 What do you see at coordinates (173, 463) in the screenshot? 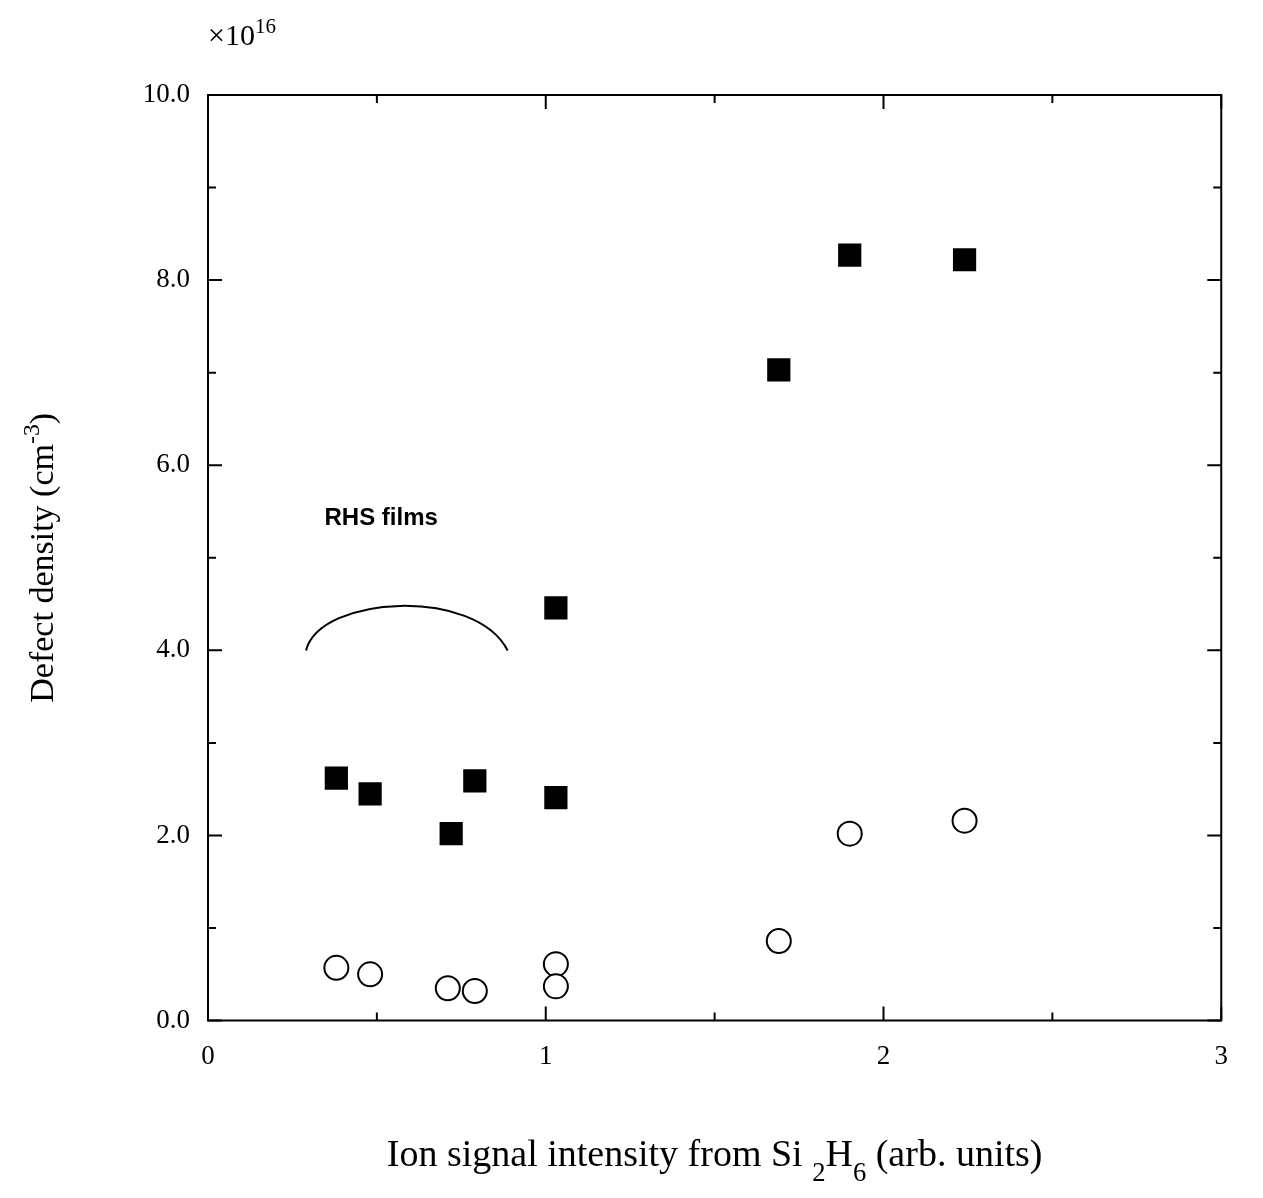
I see `y-tick-label: 6.0` at bounding box center [173, 463].